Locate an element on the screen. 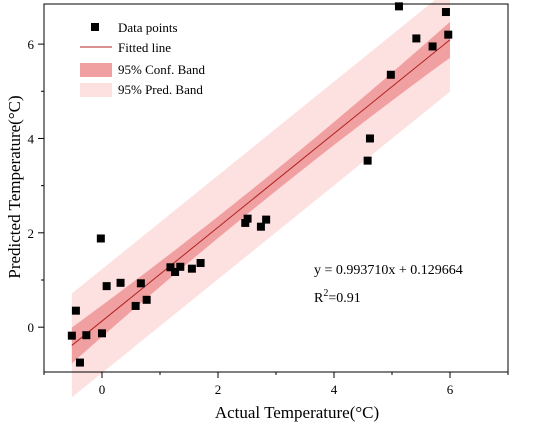 The image size is (550, 430). r-squared: R2=0.91 is located at coordinates (337, 297).